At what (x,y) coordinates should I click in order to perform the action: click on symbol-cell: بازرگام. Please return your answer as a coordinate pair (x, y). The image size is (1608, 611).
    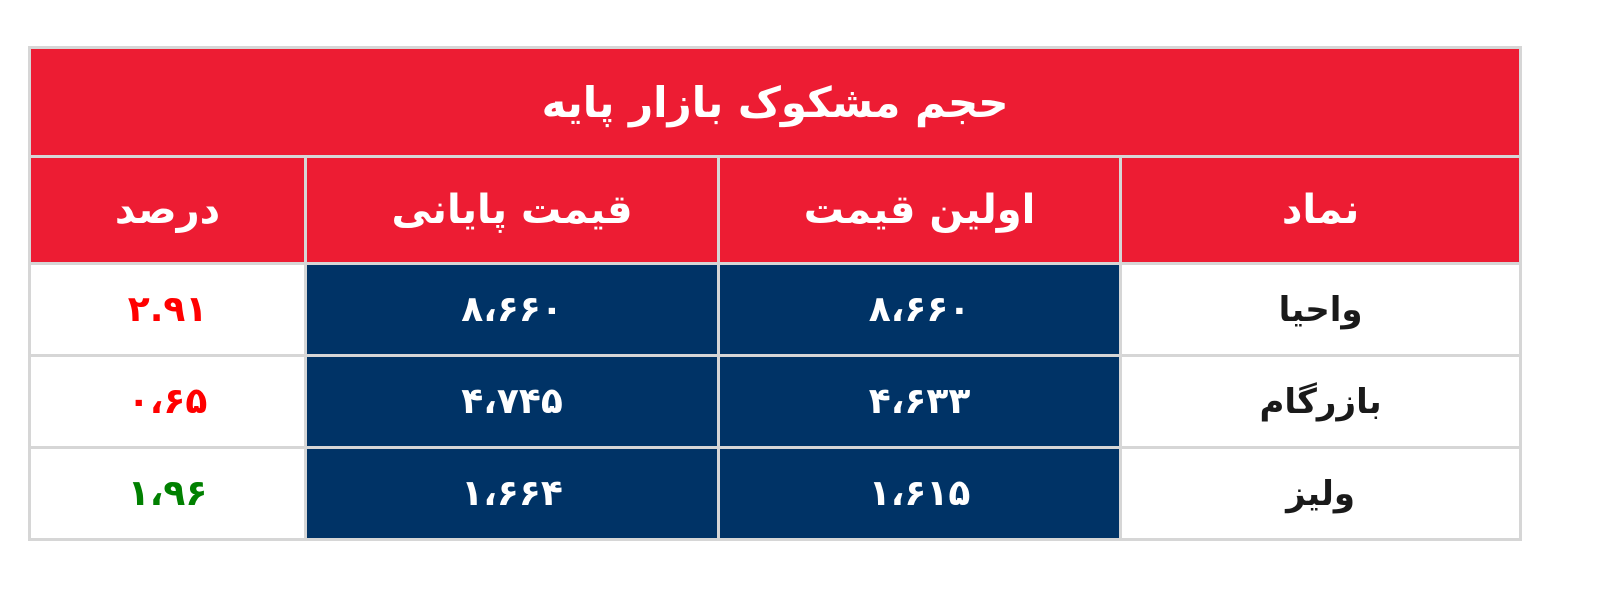
    Looking at the image, I should click on (1321, 401).